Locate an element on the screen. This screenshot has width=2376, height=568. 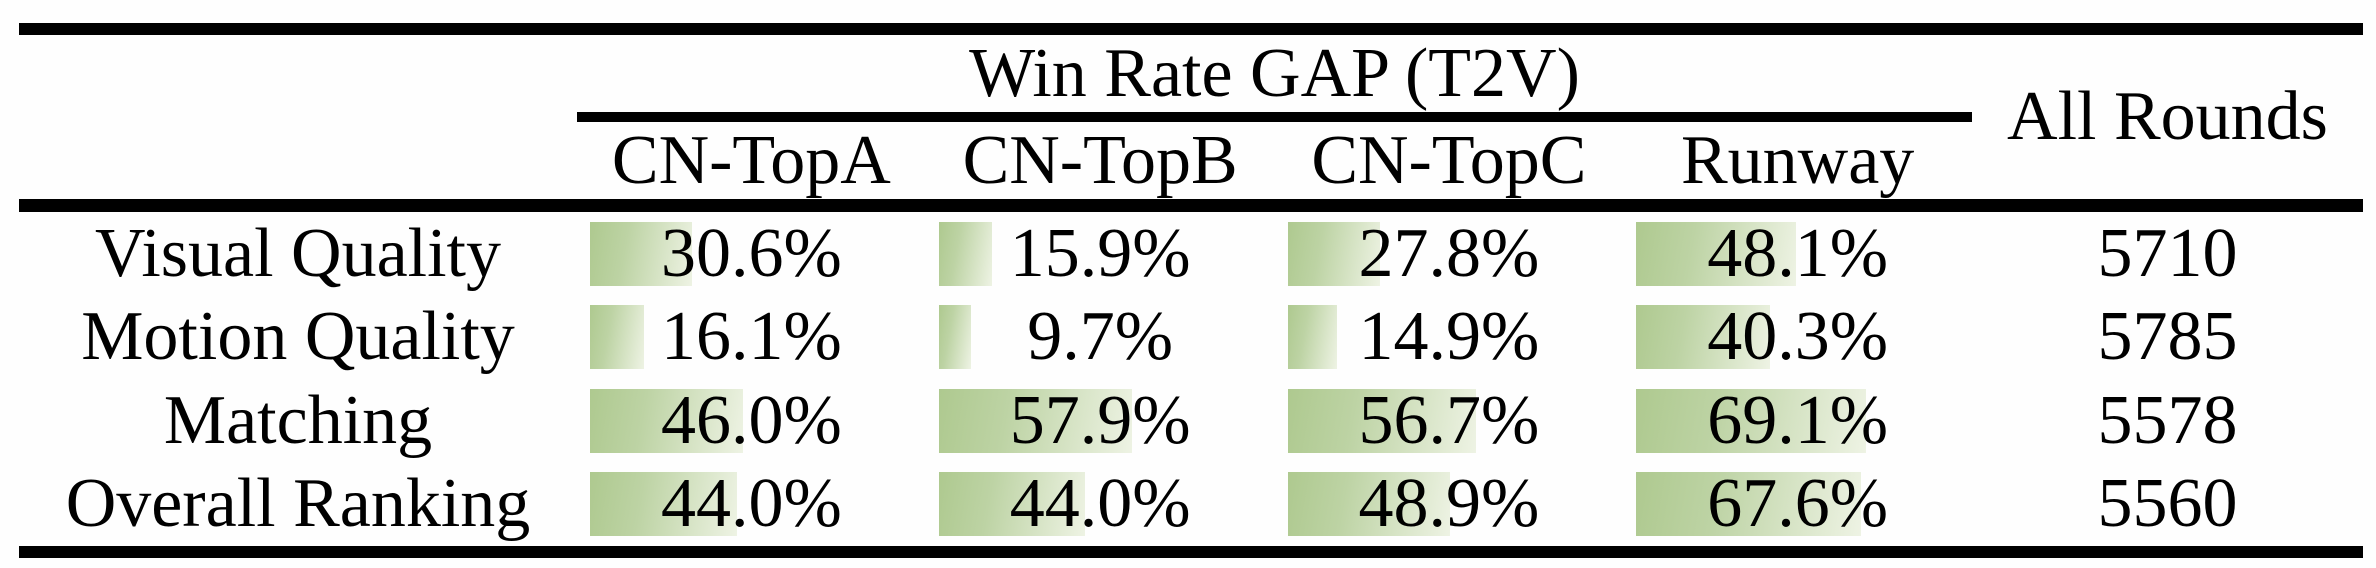
row-label: Matching is located at coordinates (298, 420).